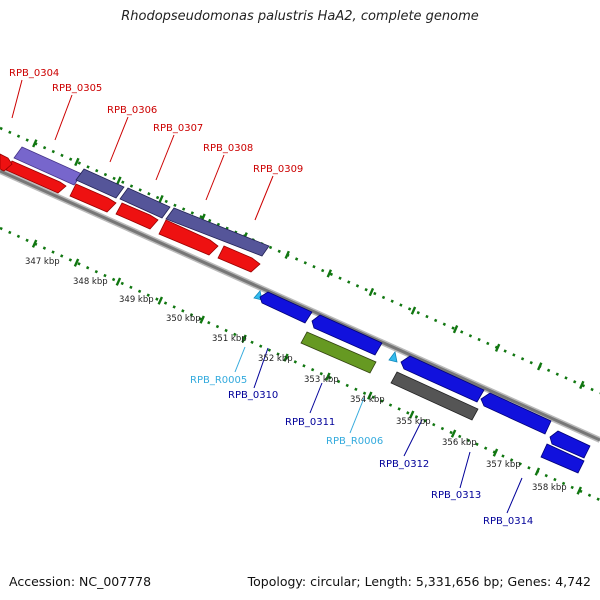  I want to click on kbp-label: 354 kbp, so click(367, 400).